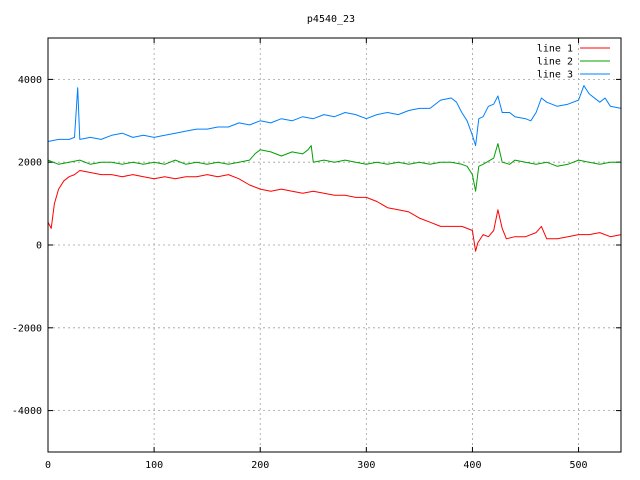  What do you see at coordinates (27, 328) in the screenshot?
I see `y-tick-label-1: -2000` at bounding box center [27, 328].